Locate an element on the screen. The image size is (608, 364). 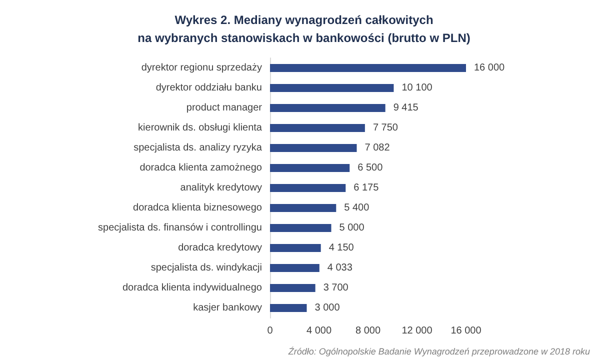
y-tick-label: doradca klienta biznesowego is located at coordinates (197, 208).